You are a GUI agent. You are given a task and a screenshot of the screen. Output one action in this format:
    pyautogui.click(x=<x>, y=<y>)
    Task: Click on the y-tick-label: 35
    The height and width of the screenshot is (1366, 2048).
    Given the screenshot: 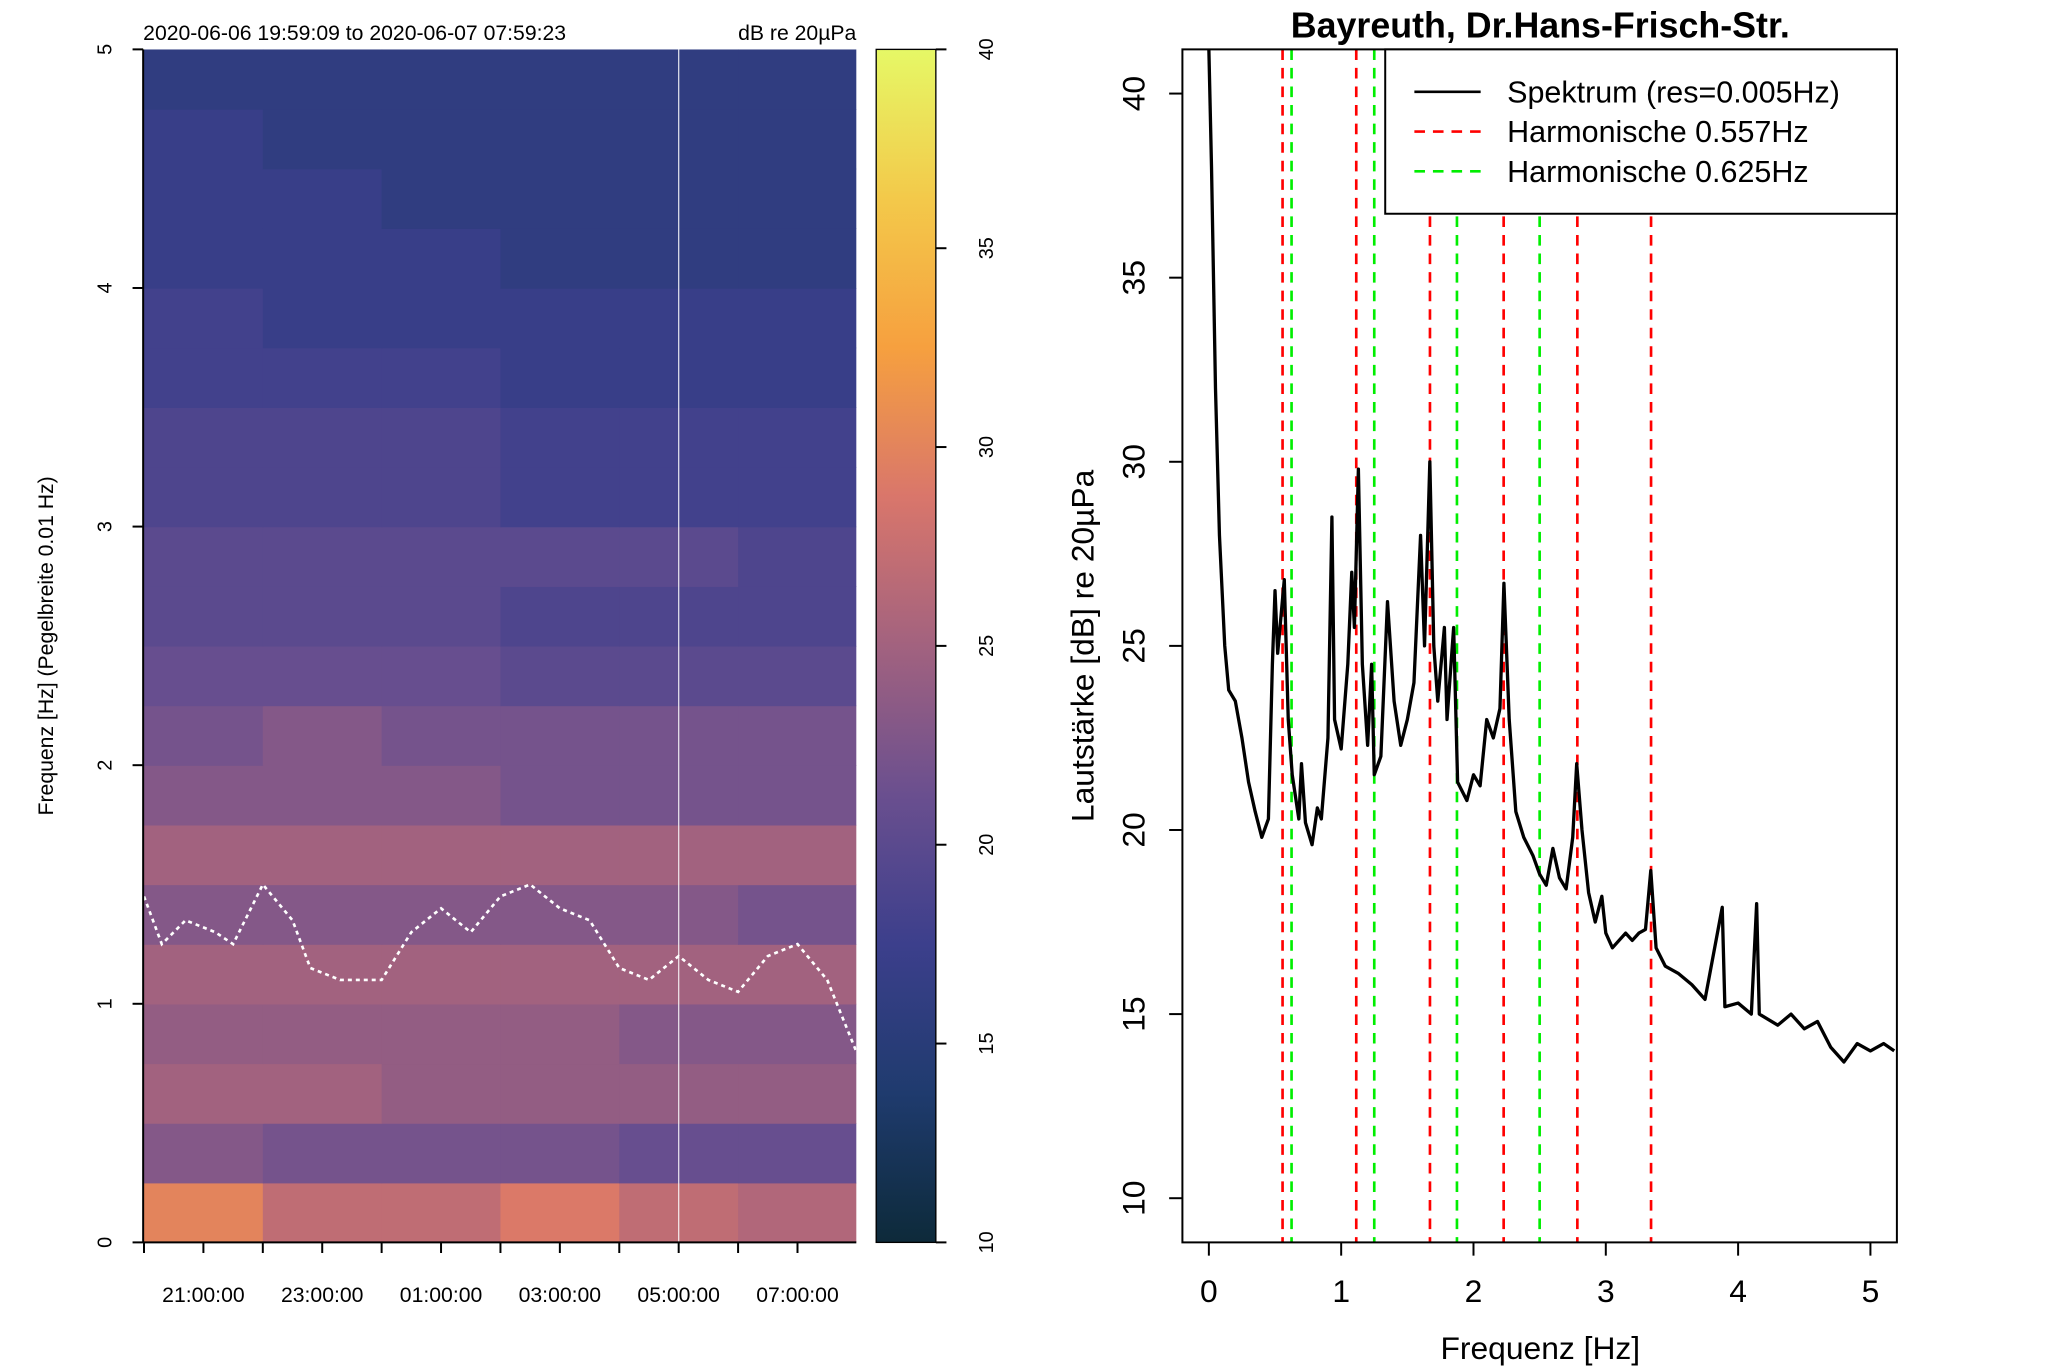 What is the action you would take?
    pyautogui.click(x=1133, y=277)
    